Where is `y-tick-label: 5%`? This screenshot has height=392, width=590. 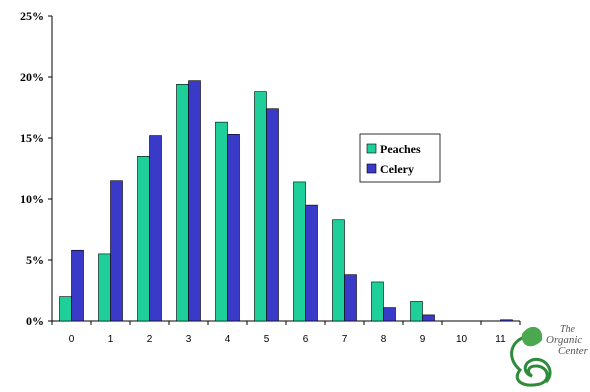
y-tick-label: 5% is located at coordinates (35, 260).